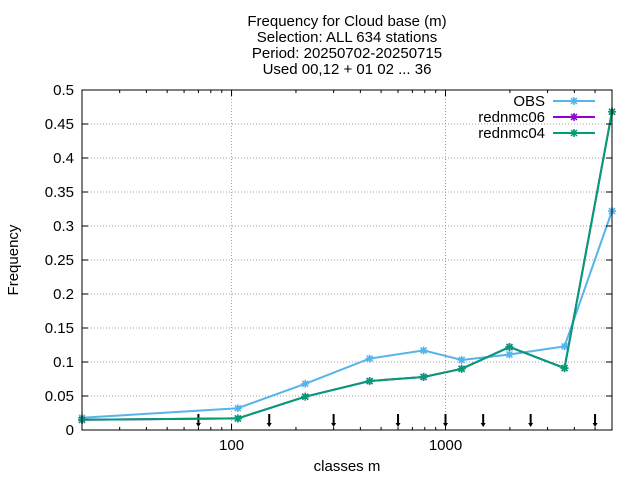 Image resolution: width=640 pixels, height=480 pixels. Describe the element at coordinates (70, 430) in the screenshot. I see `y-tick-label: 0` at that location.